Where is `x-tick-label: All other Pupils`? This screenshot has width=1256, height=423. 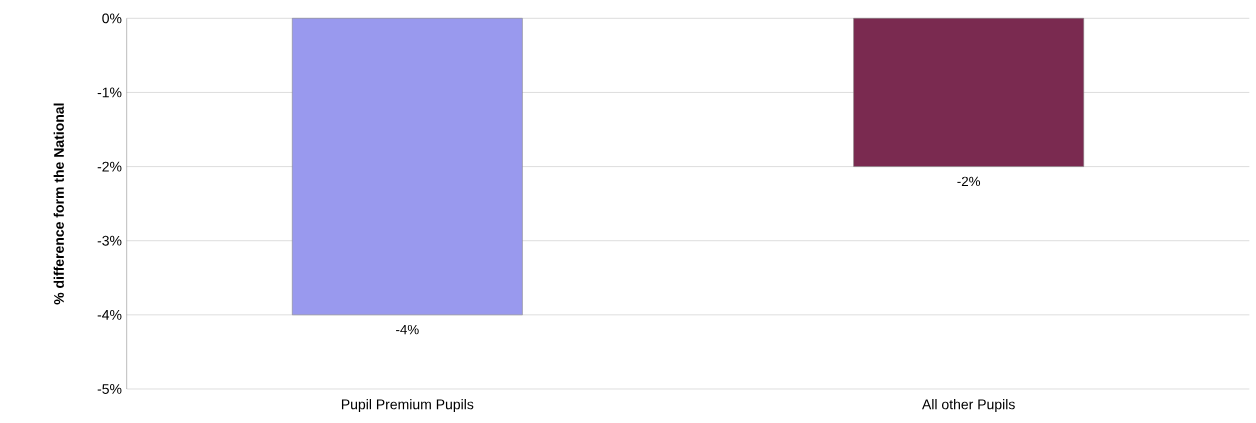 x-tick-label: All other Pupils is located at coordinates (968, 406).